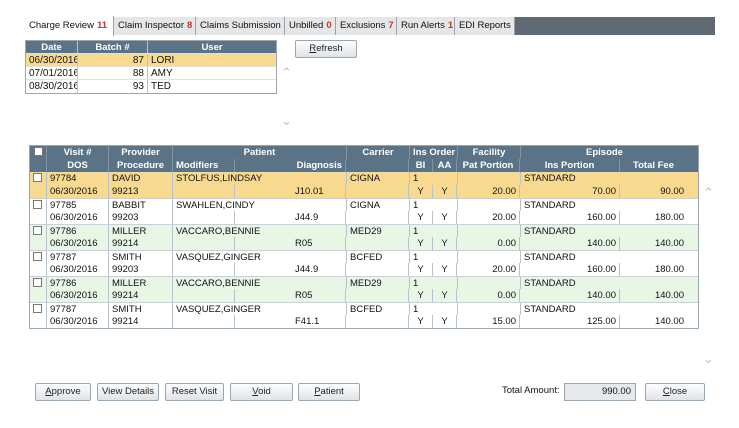 Image resolution: width=739 pixels, height=428 pixels. Describe the element at coordinates (423, 25) in the screenshot. I see `tab-label: Run Alerts` at that location.